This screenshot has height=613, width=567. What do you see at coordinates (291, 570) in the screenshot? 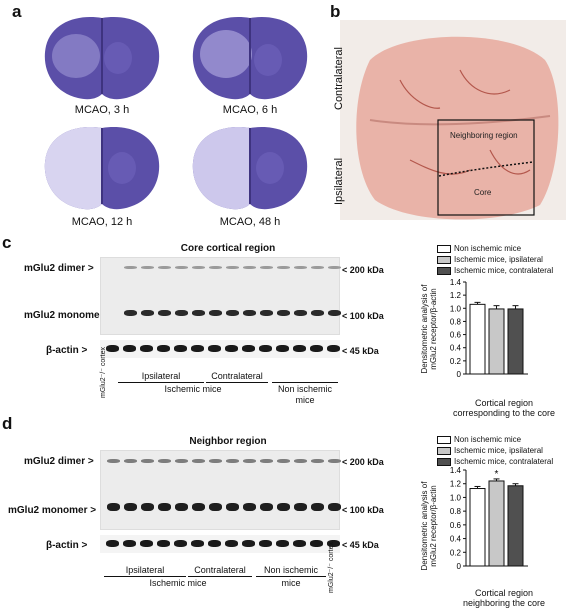
I see `non-ischemic-d-1: Non ischemic` at bounding box center [291, 570].